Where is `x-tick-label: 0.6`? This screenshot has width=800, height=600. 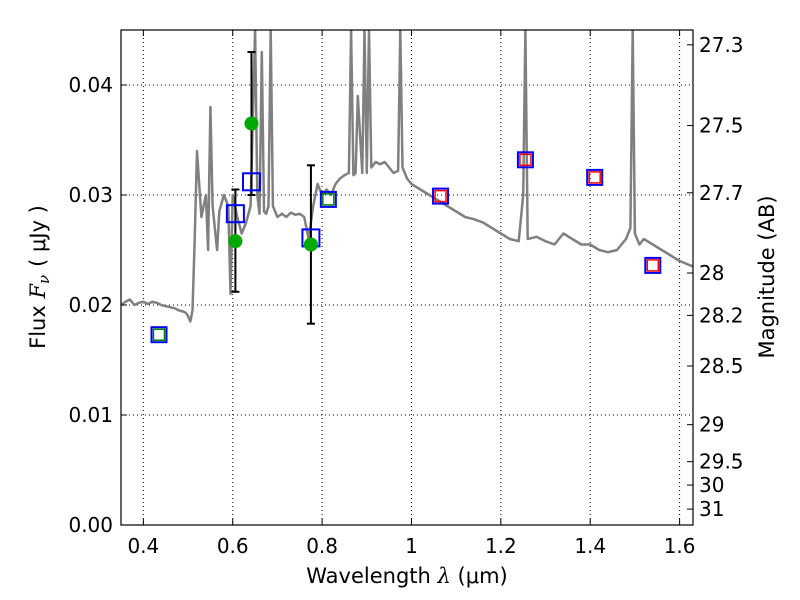 x-tick-label: 0.6 is located at coordinates (233, 546).